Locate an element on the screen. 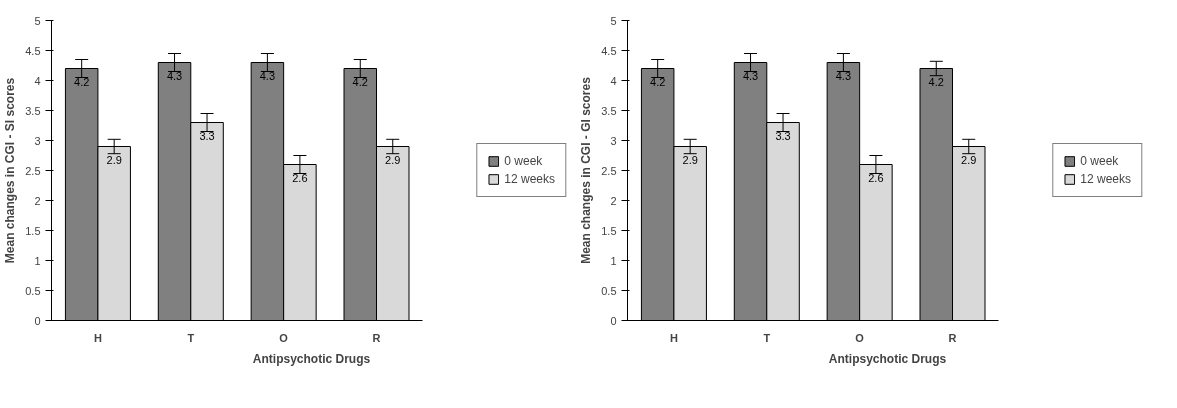 Image resolution: width=1177 pixels, height=408 pixels. y-axis-title: Mean changes in CGI - GI scores is located at coordinates (586, 170).